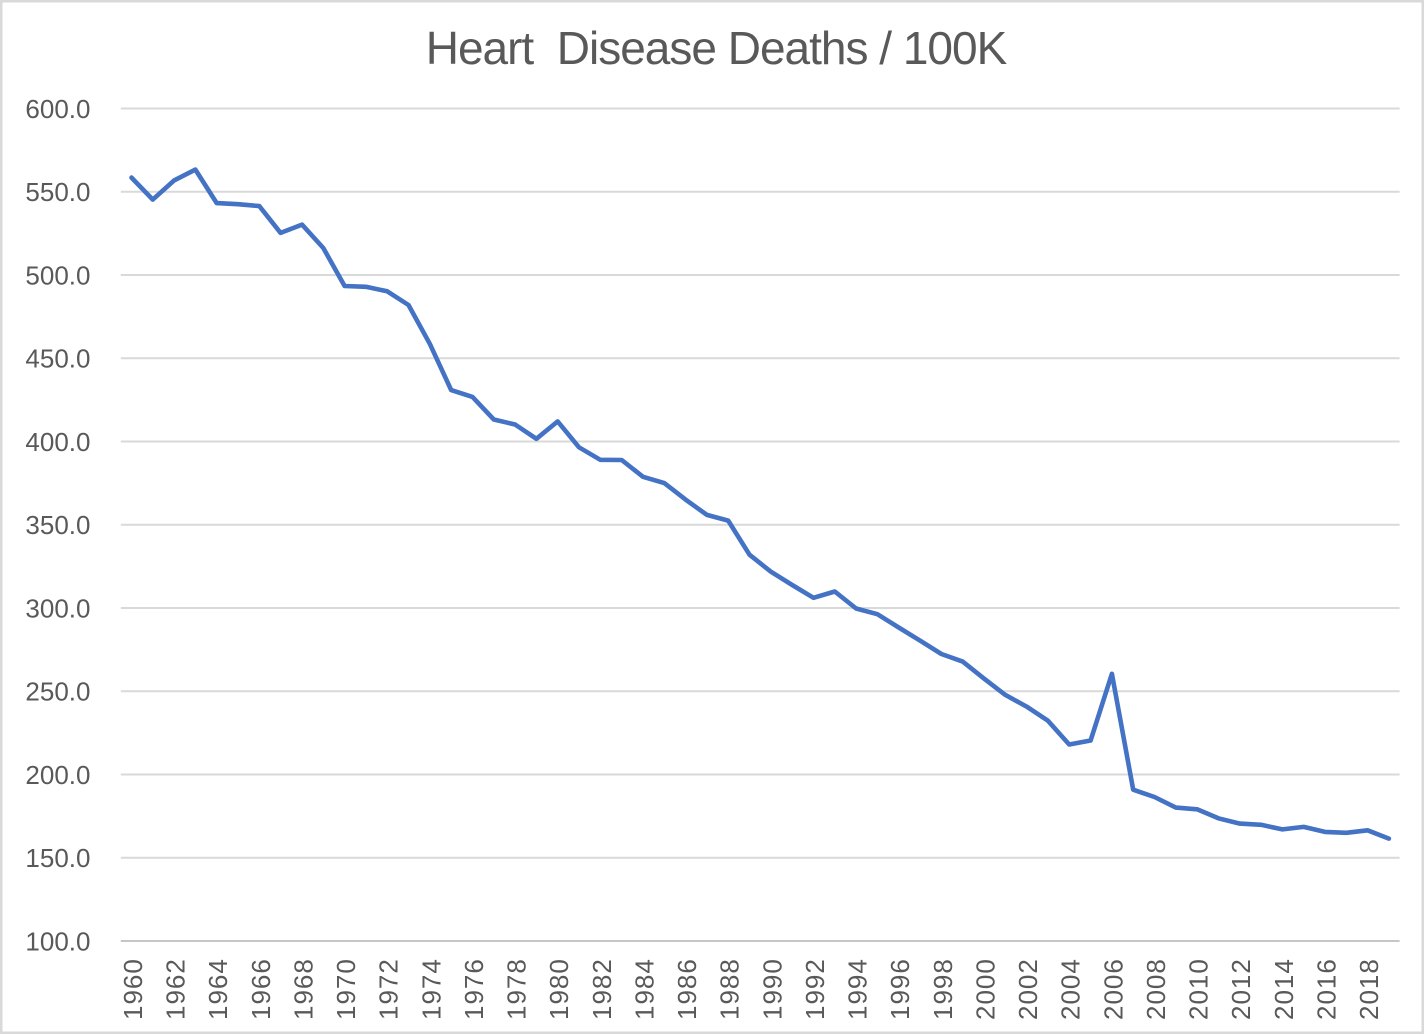 Image resolution: width=1424 pixels, height=1034 pixels. I want to click on svg-text: 2008, so click(1156, 989).